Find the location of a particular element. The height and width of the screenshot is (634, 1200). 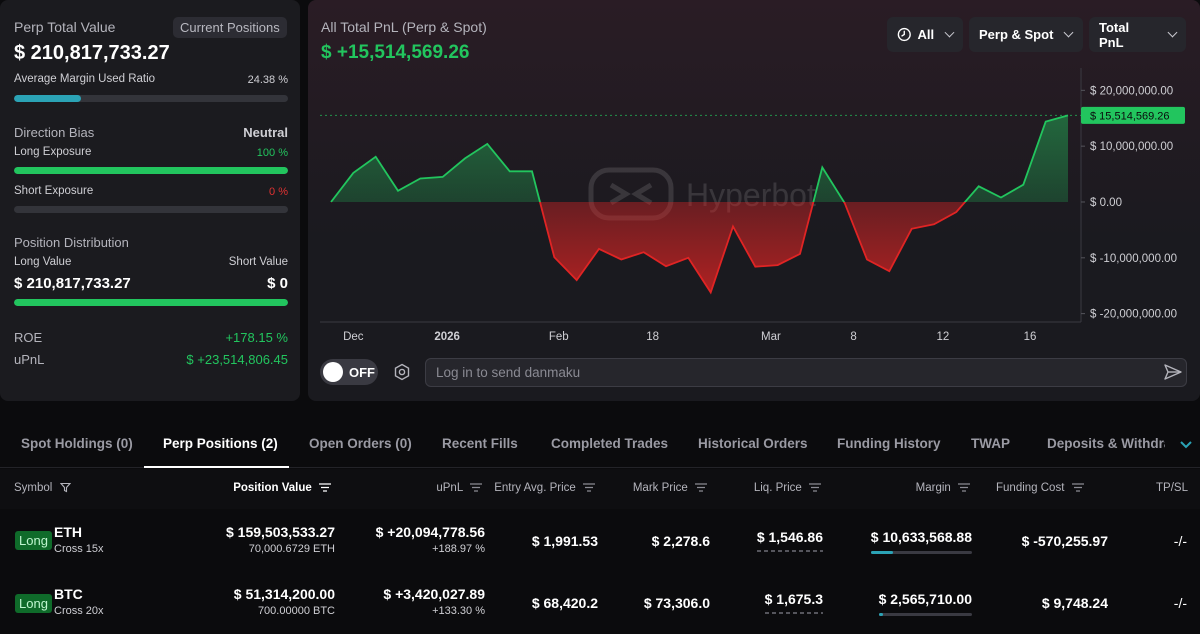

time-filter-dropdown: All is located at coordinates (925, 34).